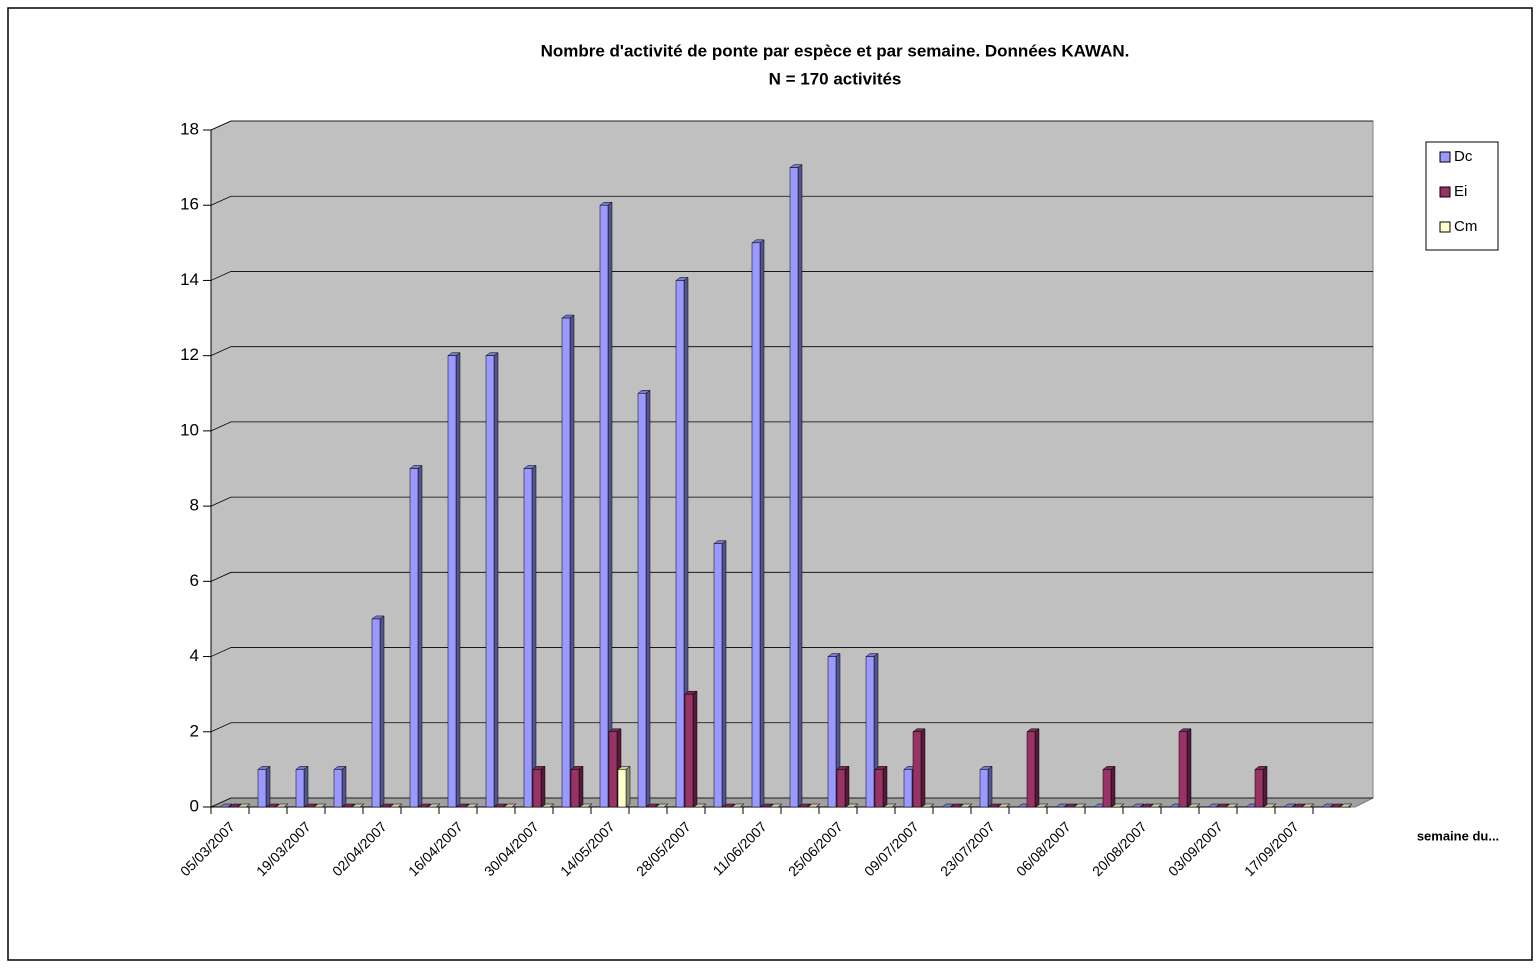  Describe the element at coordinates (1465, 226) in the screenshot. I see `legend-label: Cm` at that location.